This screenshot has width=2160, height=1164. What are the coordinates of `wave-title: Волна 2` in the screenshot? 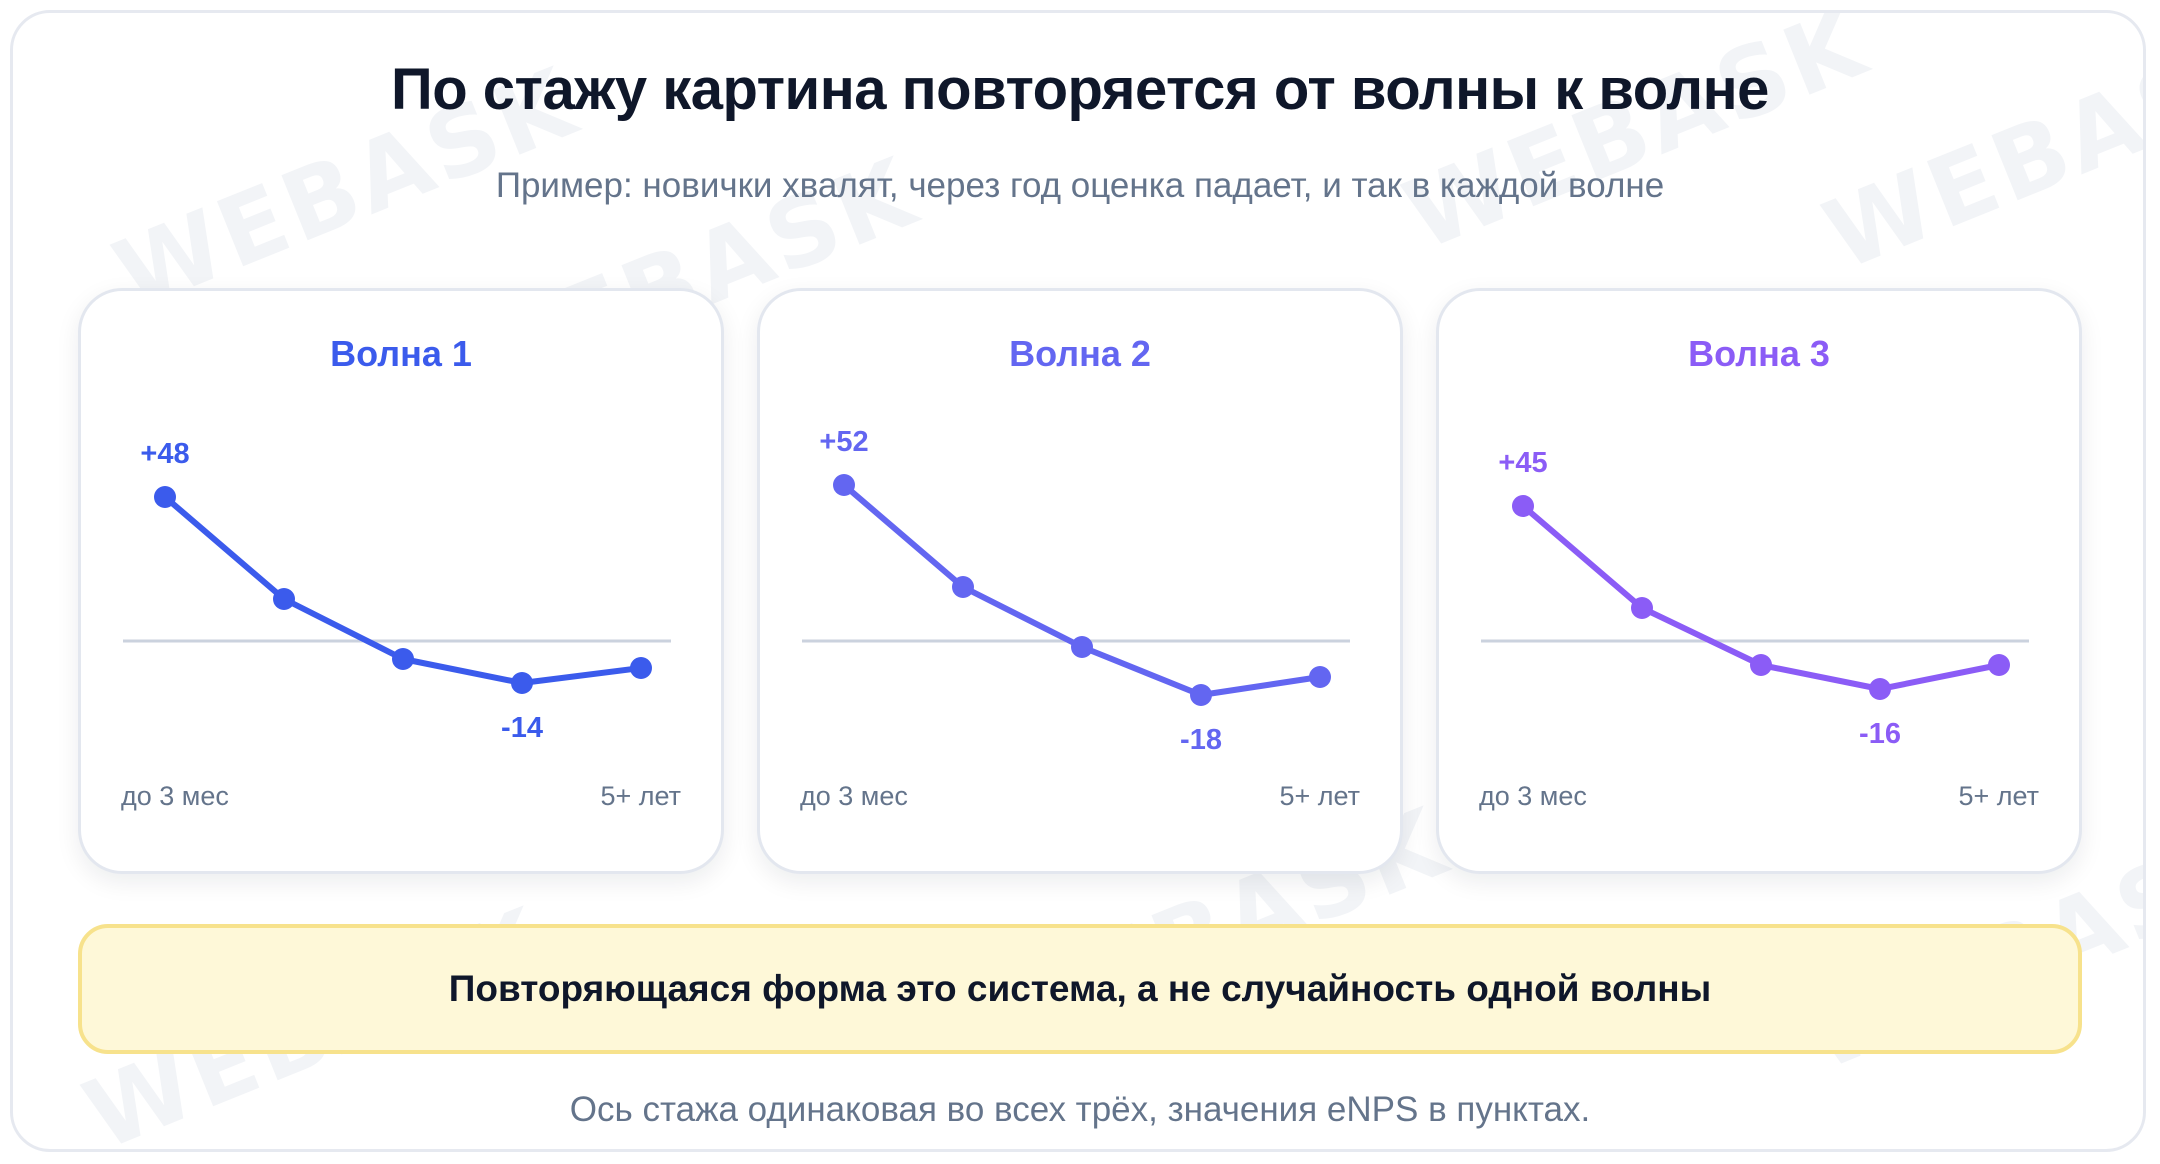 It's located at (1080, 353).